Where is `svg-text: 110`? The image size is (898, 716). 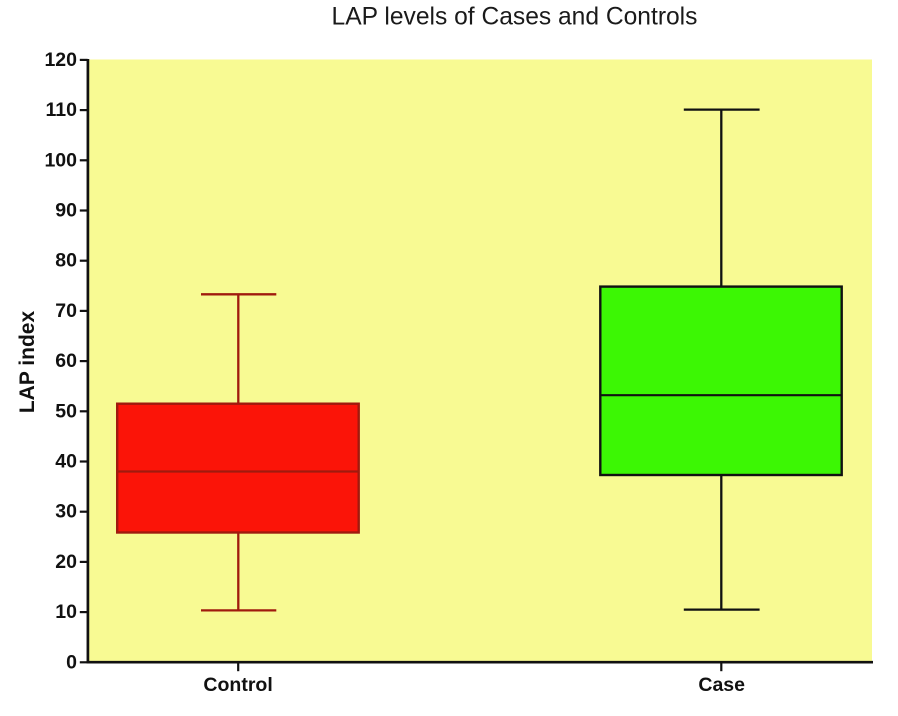 svg-text: 110 is located at coordinates (62, 110).